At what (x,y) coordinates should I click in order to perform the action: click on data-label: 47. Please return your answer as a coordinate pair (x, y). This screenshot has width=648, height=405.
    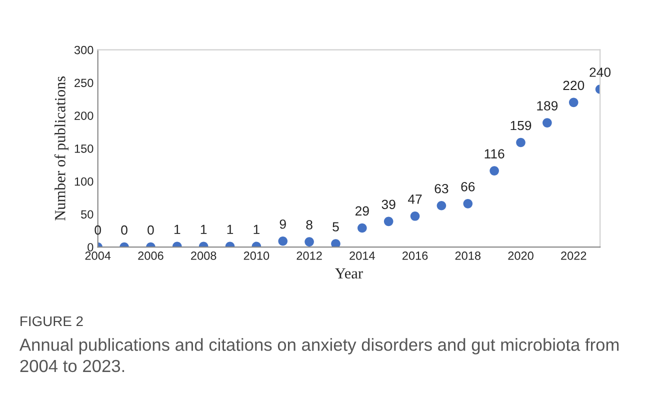
    Looking at the image, I should click on (415, 199).